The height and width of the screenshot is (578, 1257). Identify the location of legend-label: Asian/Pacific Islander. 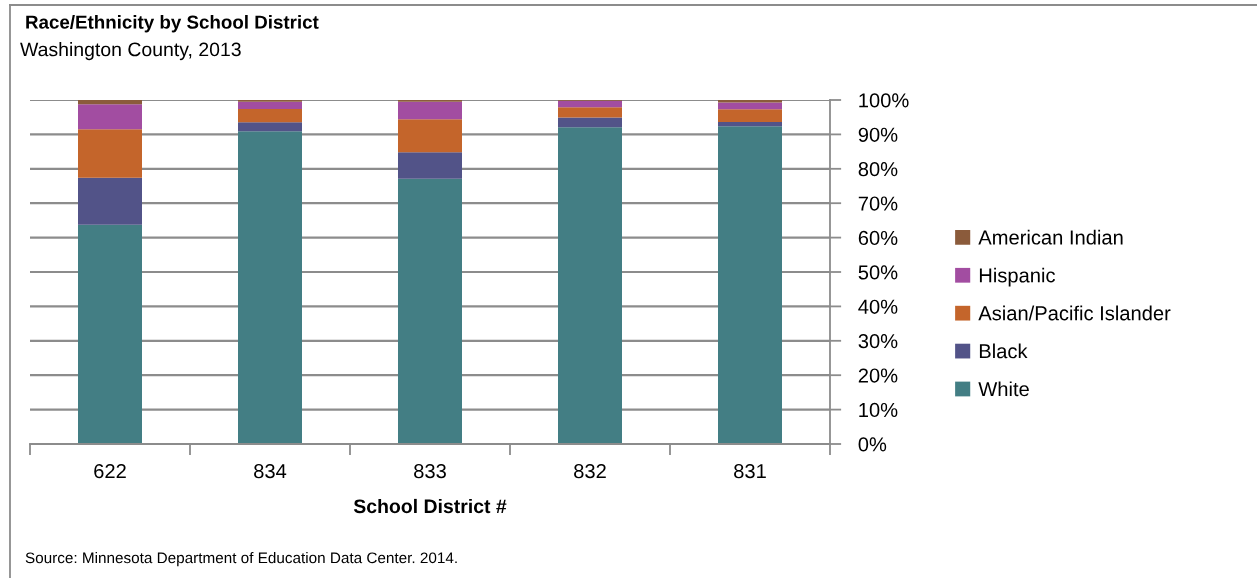
(1074, 313).